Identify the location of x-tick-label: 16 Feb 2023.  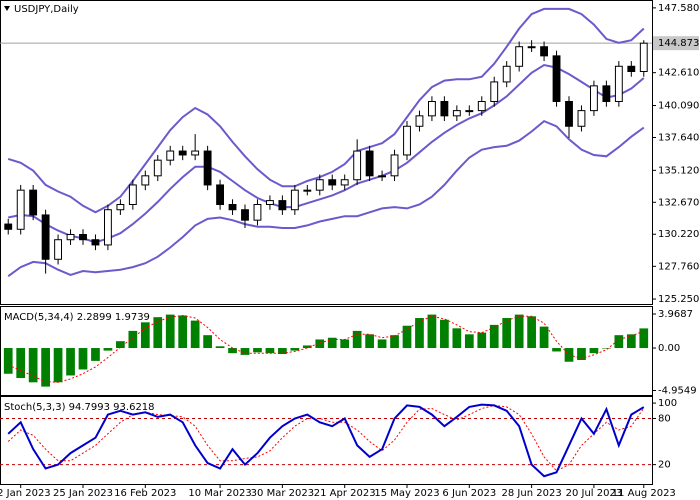
(145, 493).